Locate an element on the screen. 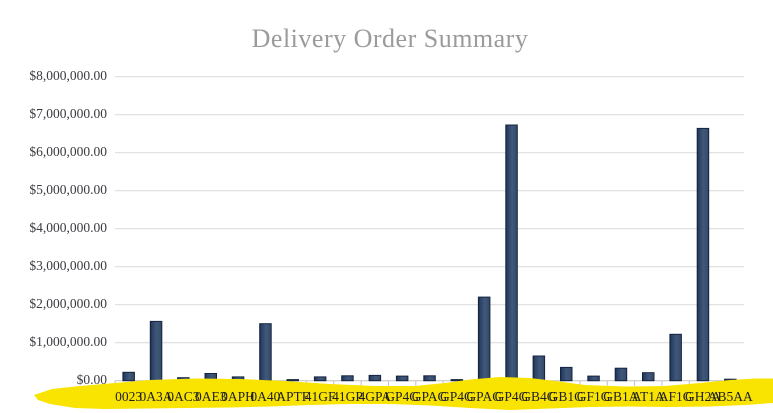 This screenshot has width=773, height=413. x-tick-label: 0023 is located at coordinates (129, 396).